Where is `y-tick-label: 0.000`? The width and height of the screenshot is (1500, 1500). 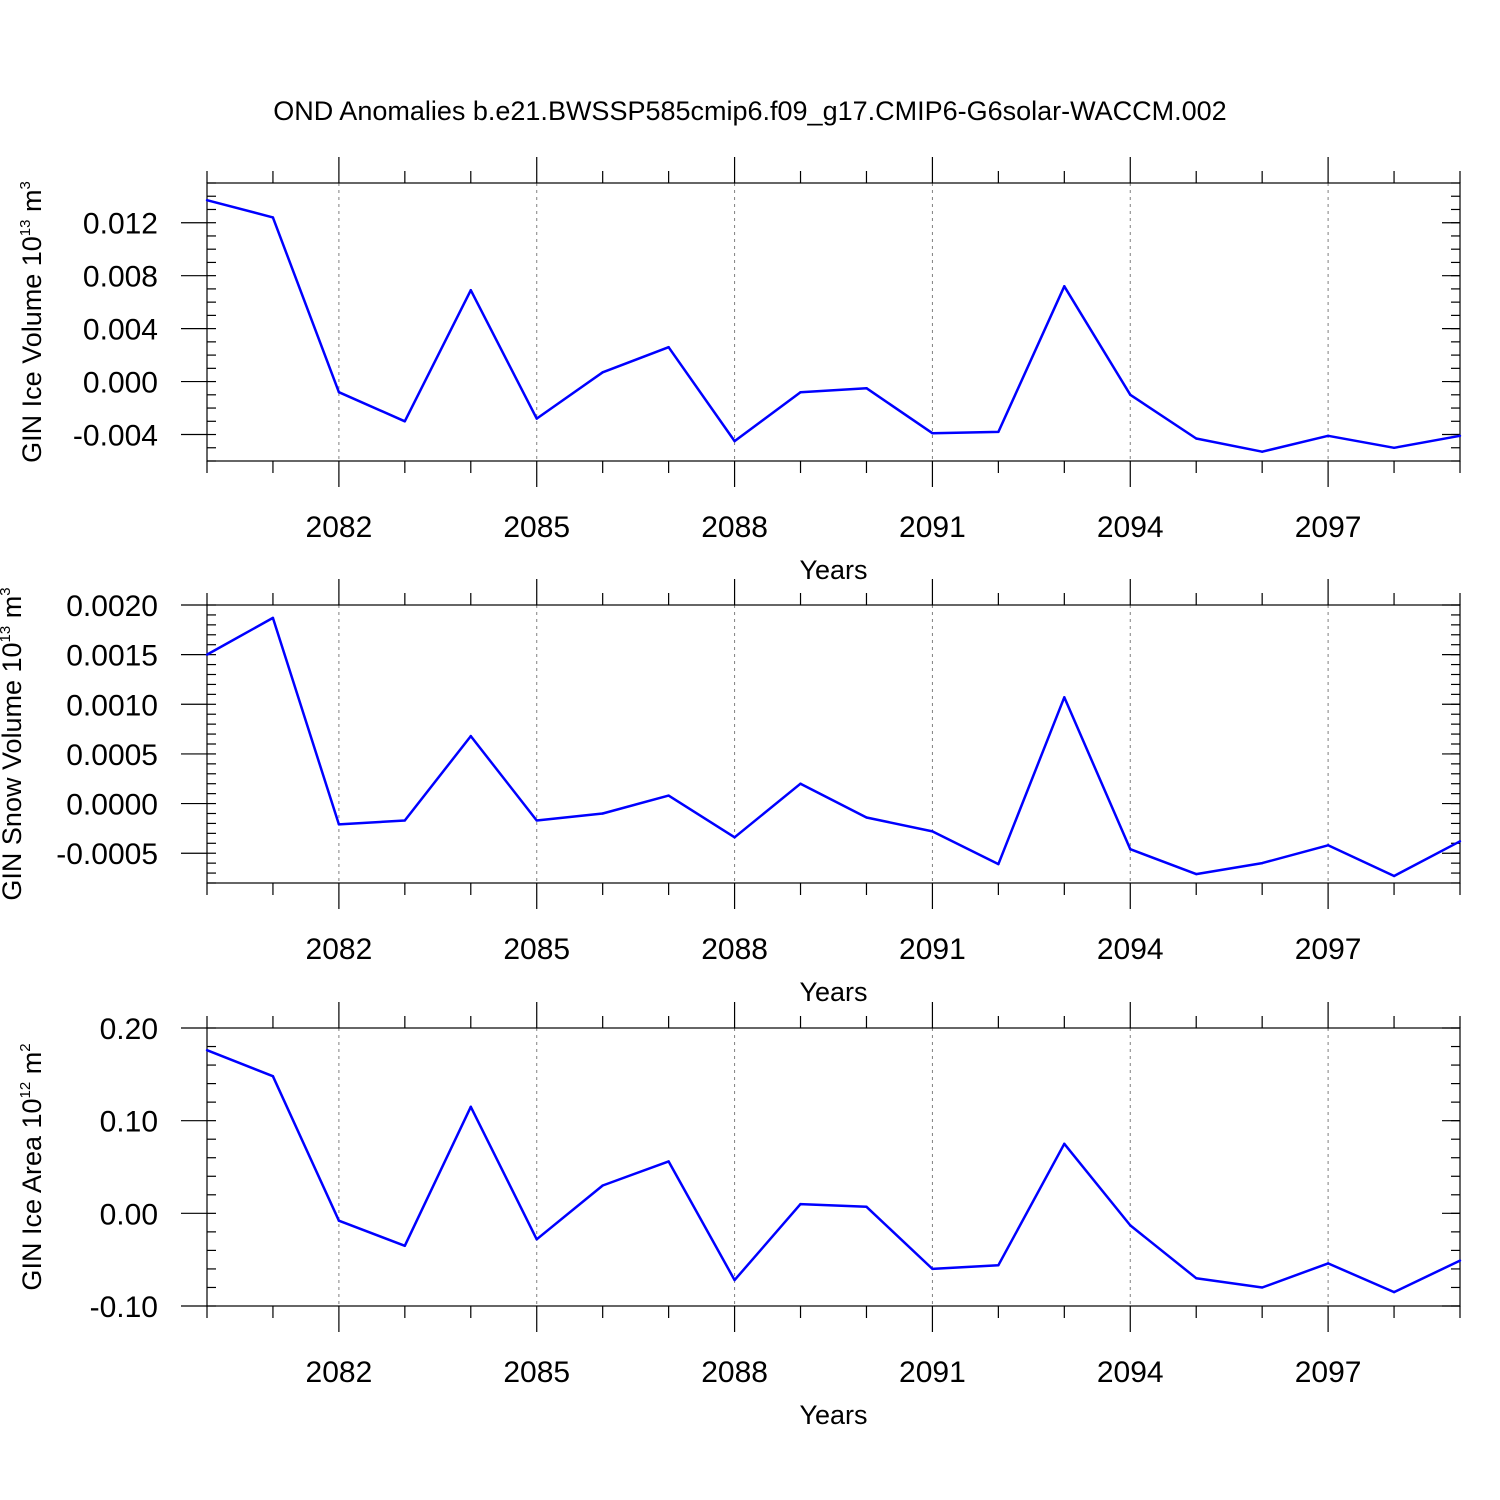 y-tick-label: 0.000 is located at coordinates (120, 383).